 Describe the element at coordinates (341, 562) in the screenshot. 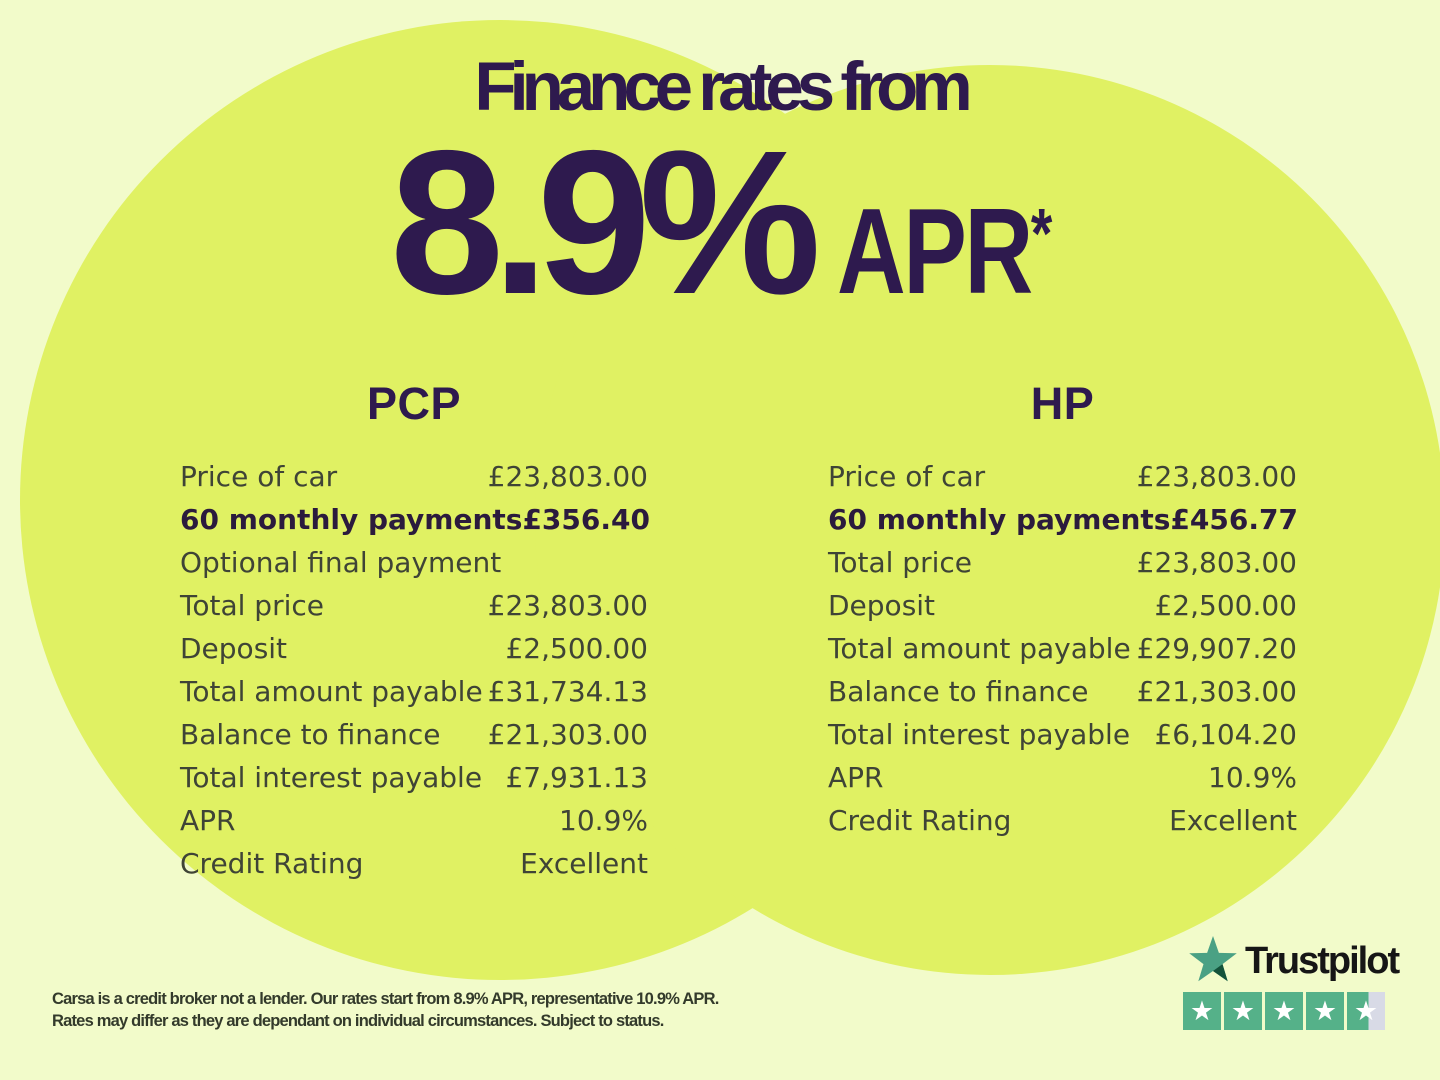

I see `row-label: Optional final payment` at that location.